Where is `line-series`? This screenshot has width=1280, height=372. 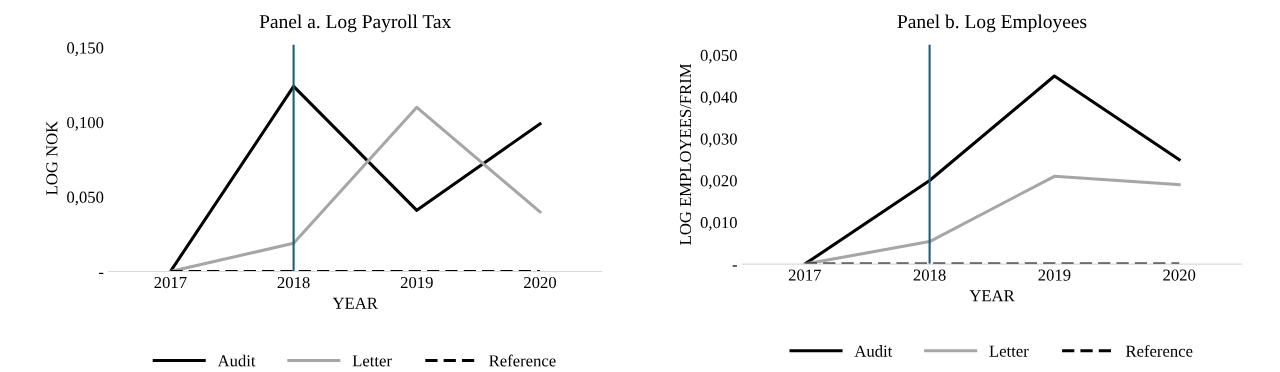
line-series is located at coordinates (992, 219).